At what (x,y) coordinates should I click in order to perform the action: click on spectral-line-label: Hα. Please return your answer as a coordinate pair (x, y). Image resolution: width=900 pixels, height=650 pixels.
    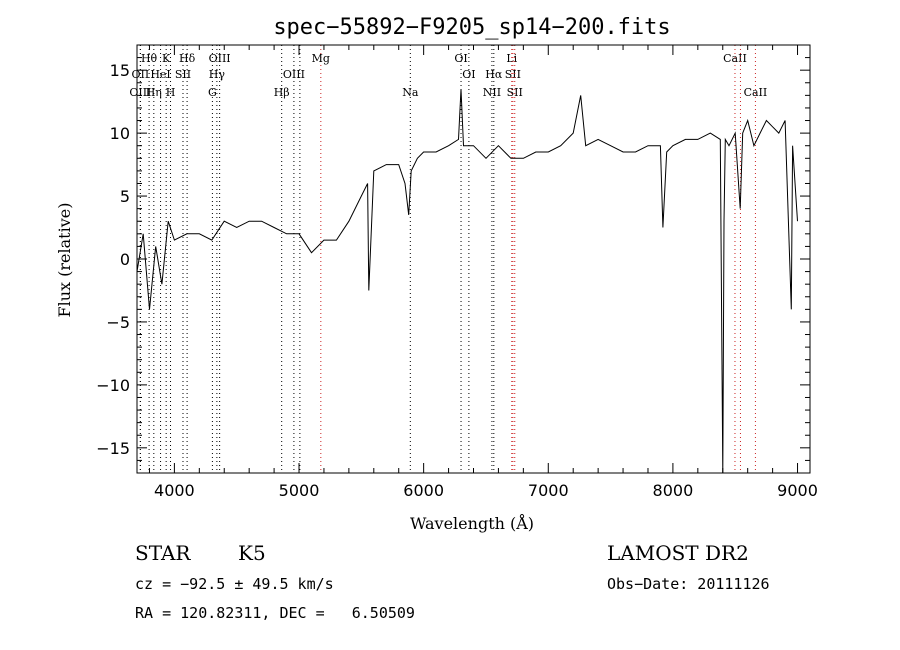
    Looking at the image, I should click on (494, 74).